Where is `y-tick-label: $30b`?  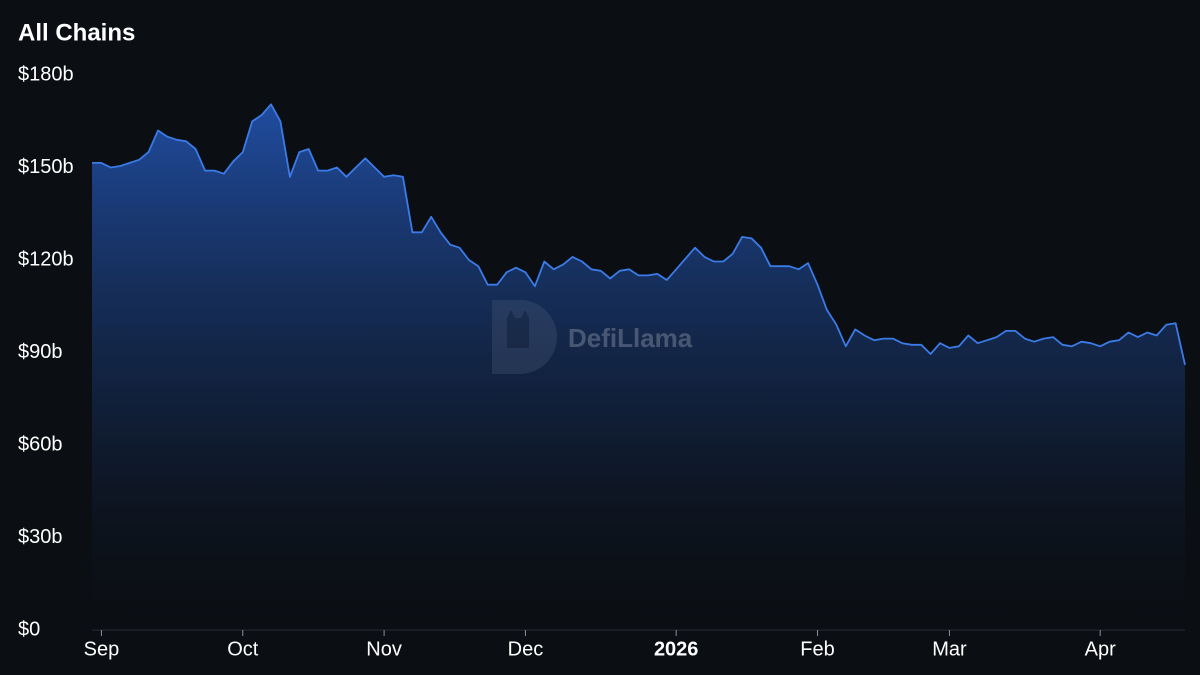 y-tick-label: $30b is located at coordinates (40, 537).